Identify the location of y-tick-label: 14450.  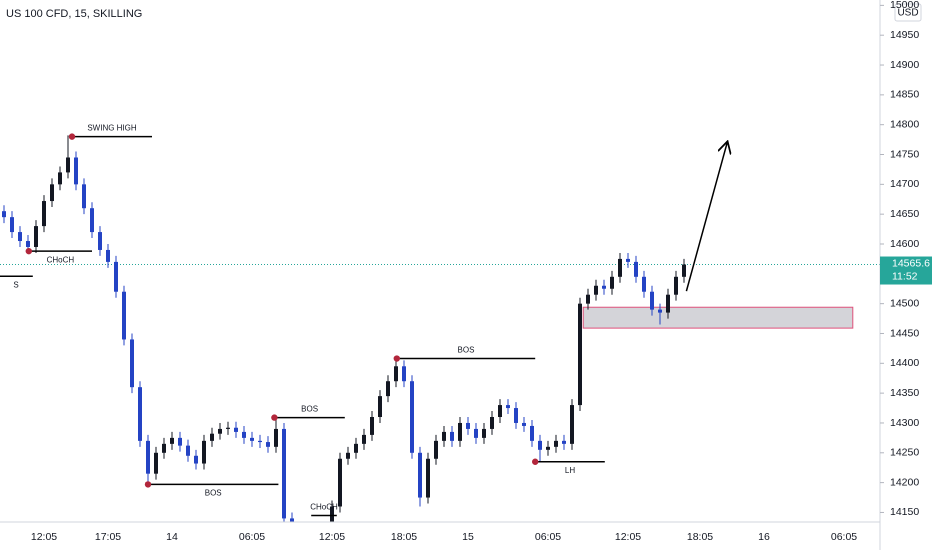
(904, 333).